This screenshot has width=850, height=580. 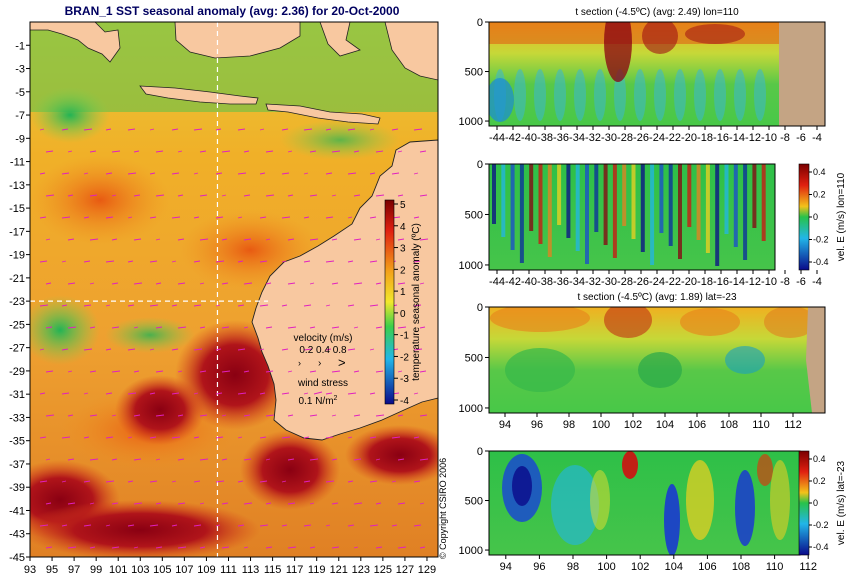 I want to click on sst-colorbar-label: temperature seasonal anomaly (ºC), so click(x=416, y=302).